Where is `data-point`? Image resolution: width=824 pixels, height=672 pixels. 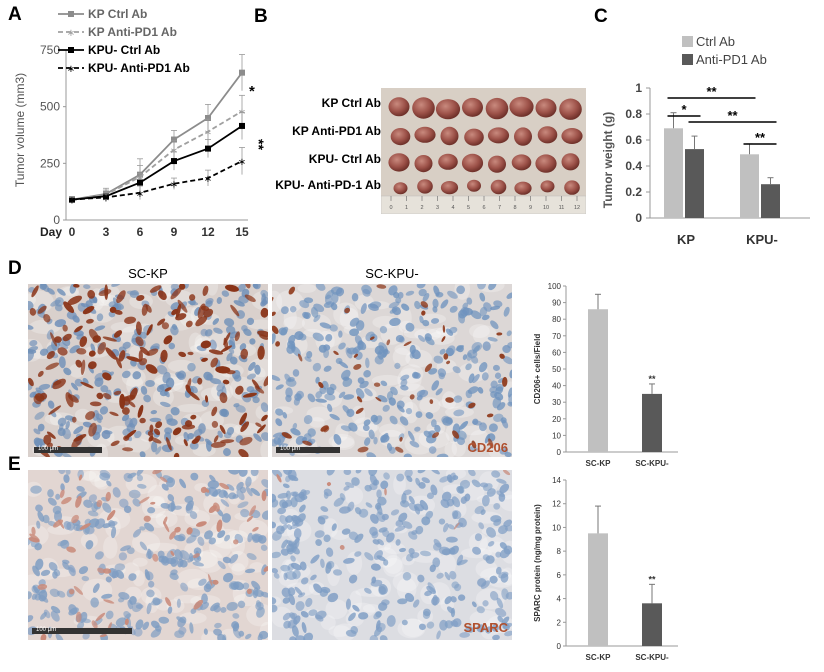 data-point is located at coordinates (242, 125).